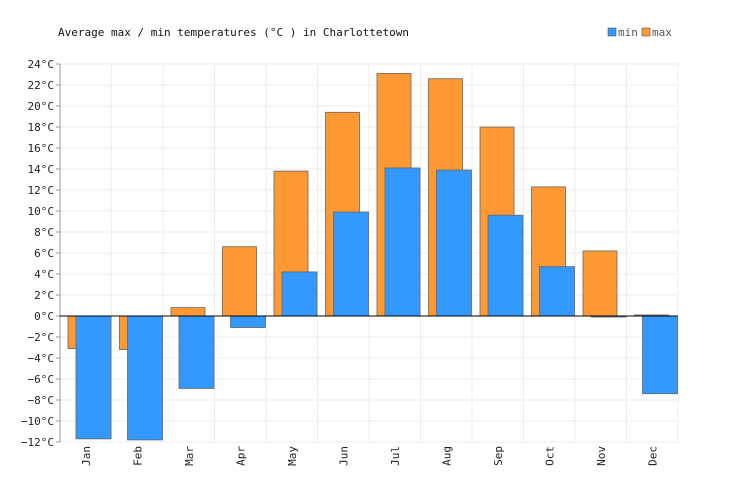  Describe the element at coordinates (41, 358) in the screenshot. I see `y-tick-label: −4°C` at that location.